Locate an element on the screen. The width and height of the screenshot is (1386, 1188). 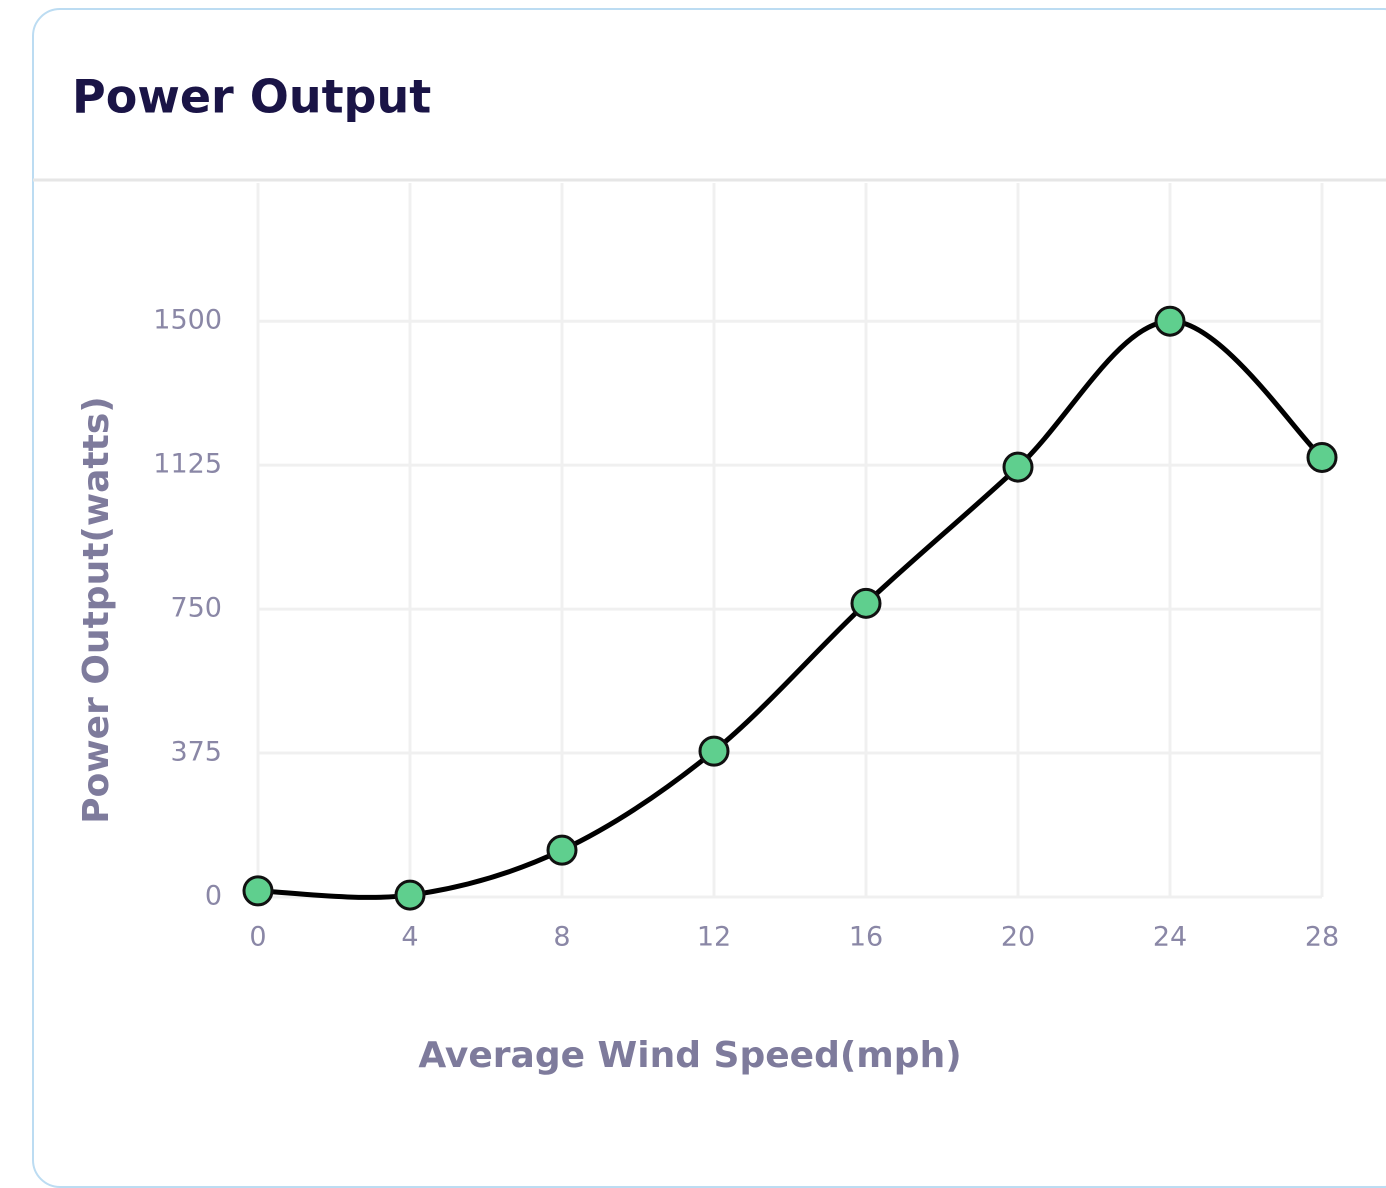
x-tick-label: 24 is located at coordinates (1170, 937).